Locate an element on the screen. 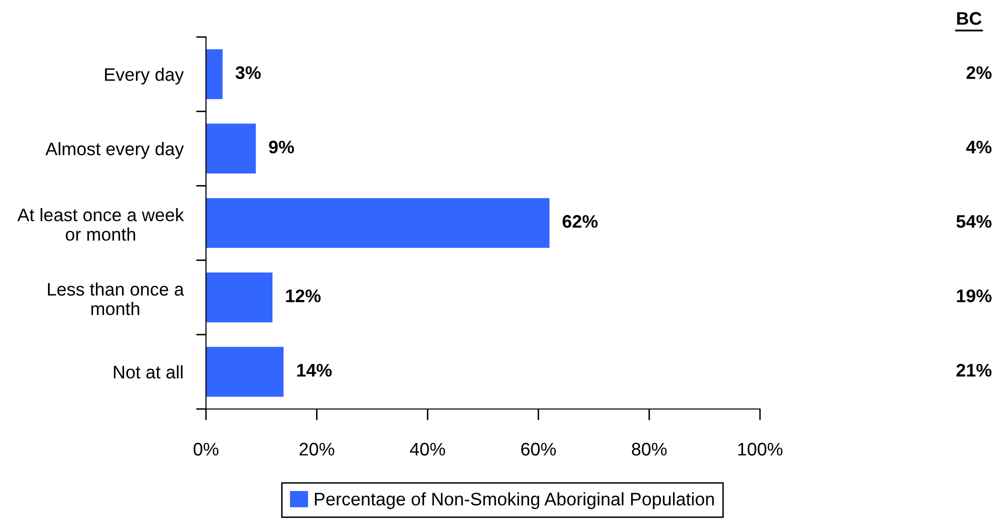 The height and width of the screenshot is (519, 995). y-tick-label: Less than once a month is located at coordinates (116, 299).